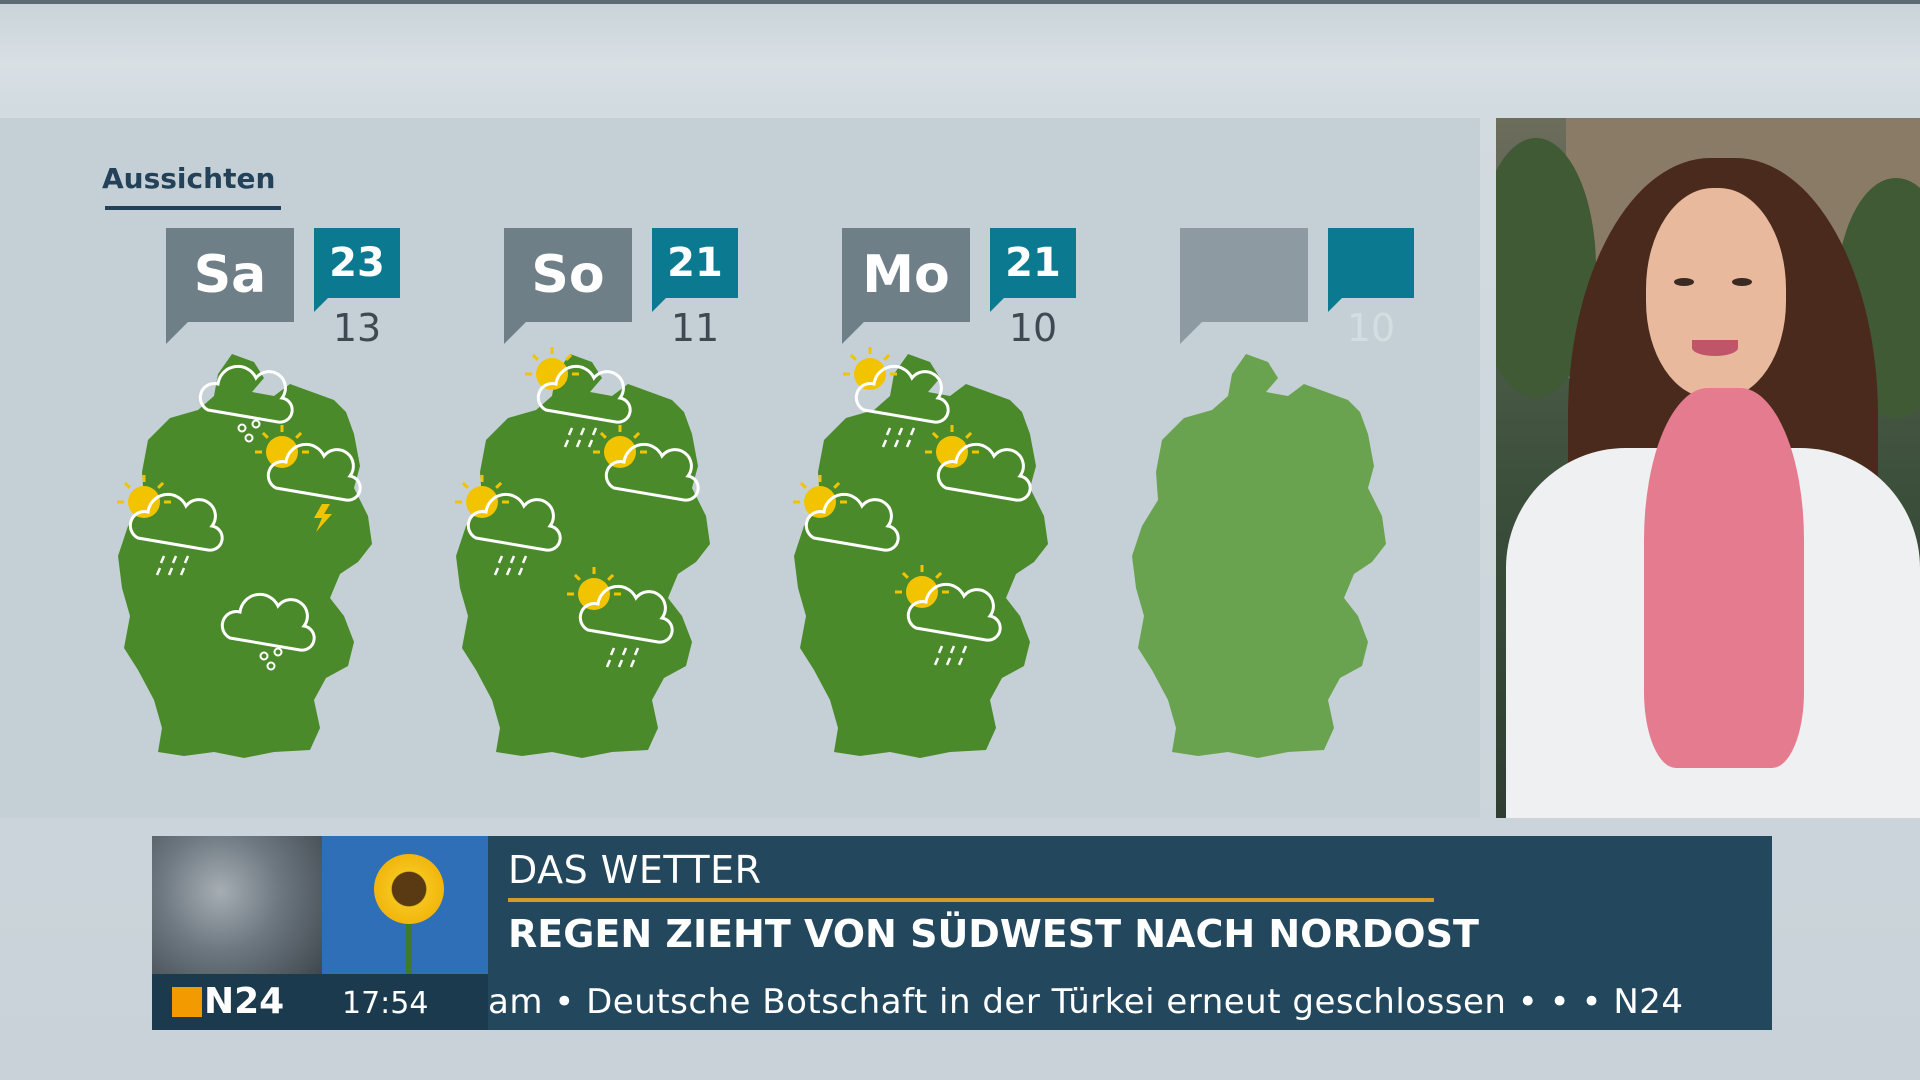  I want to click on temp-high, so click(1371, 270).